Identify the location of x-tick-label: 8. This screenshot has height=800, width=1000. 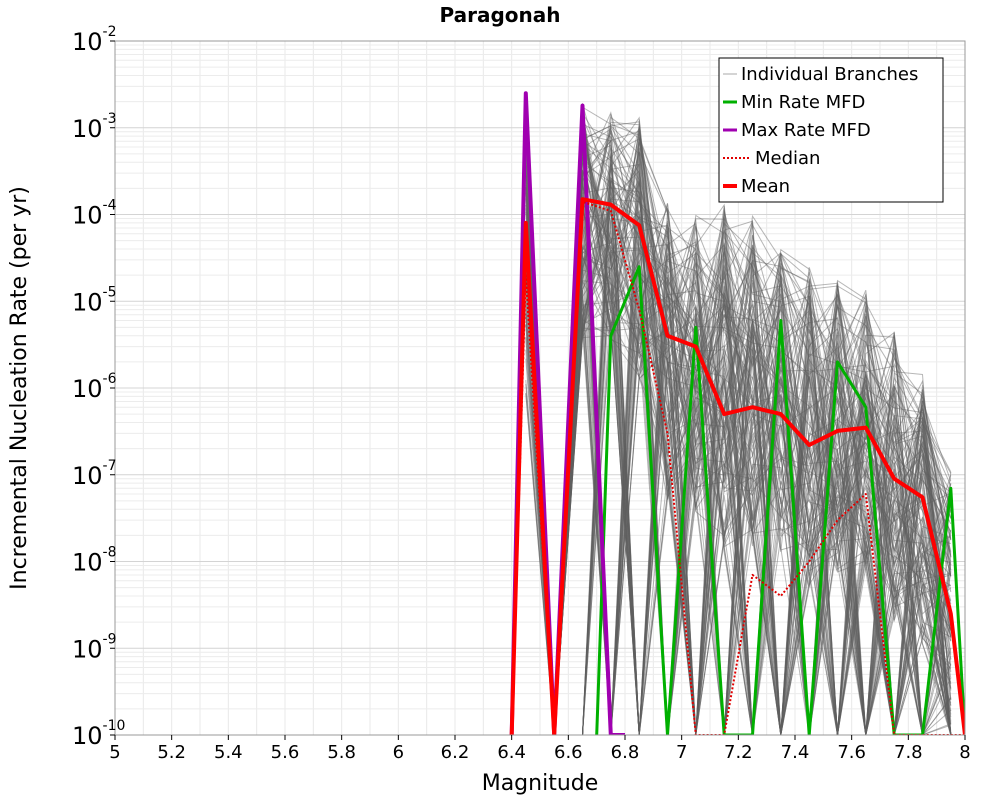
(964, 752).